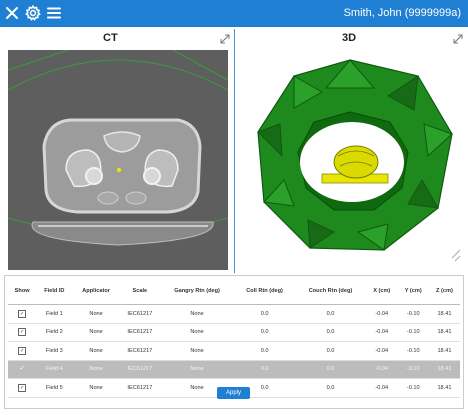  I want to click on view3d-panel-title: 3D, so click(349, 38).